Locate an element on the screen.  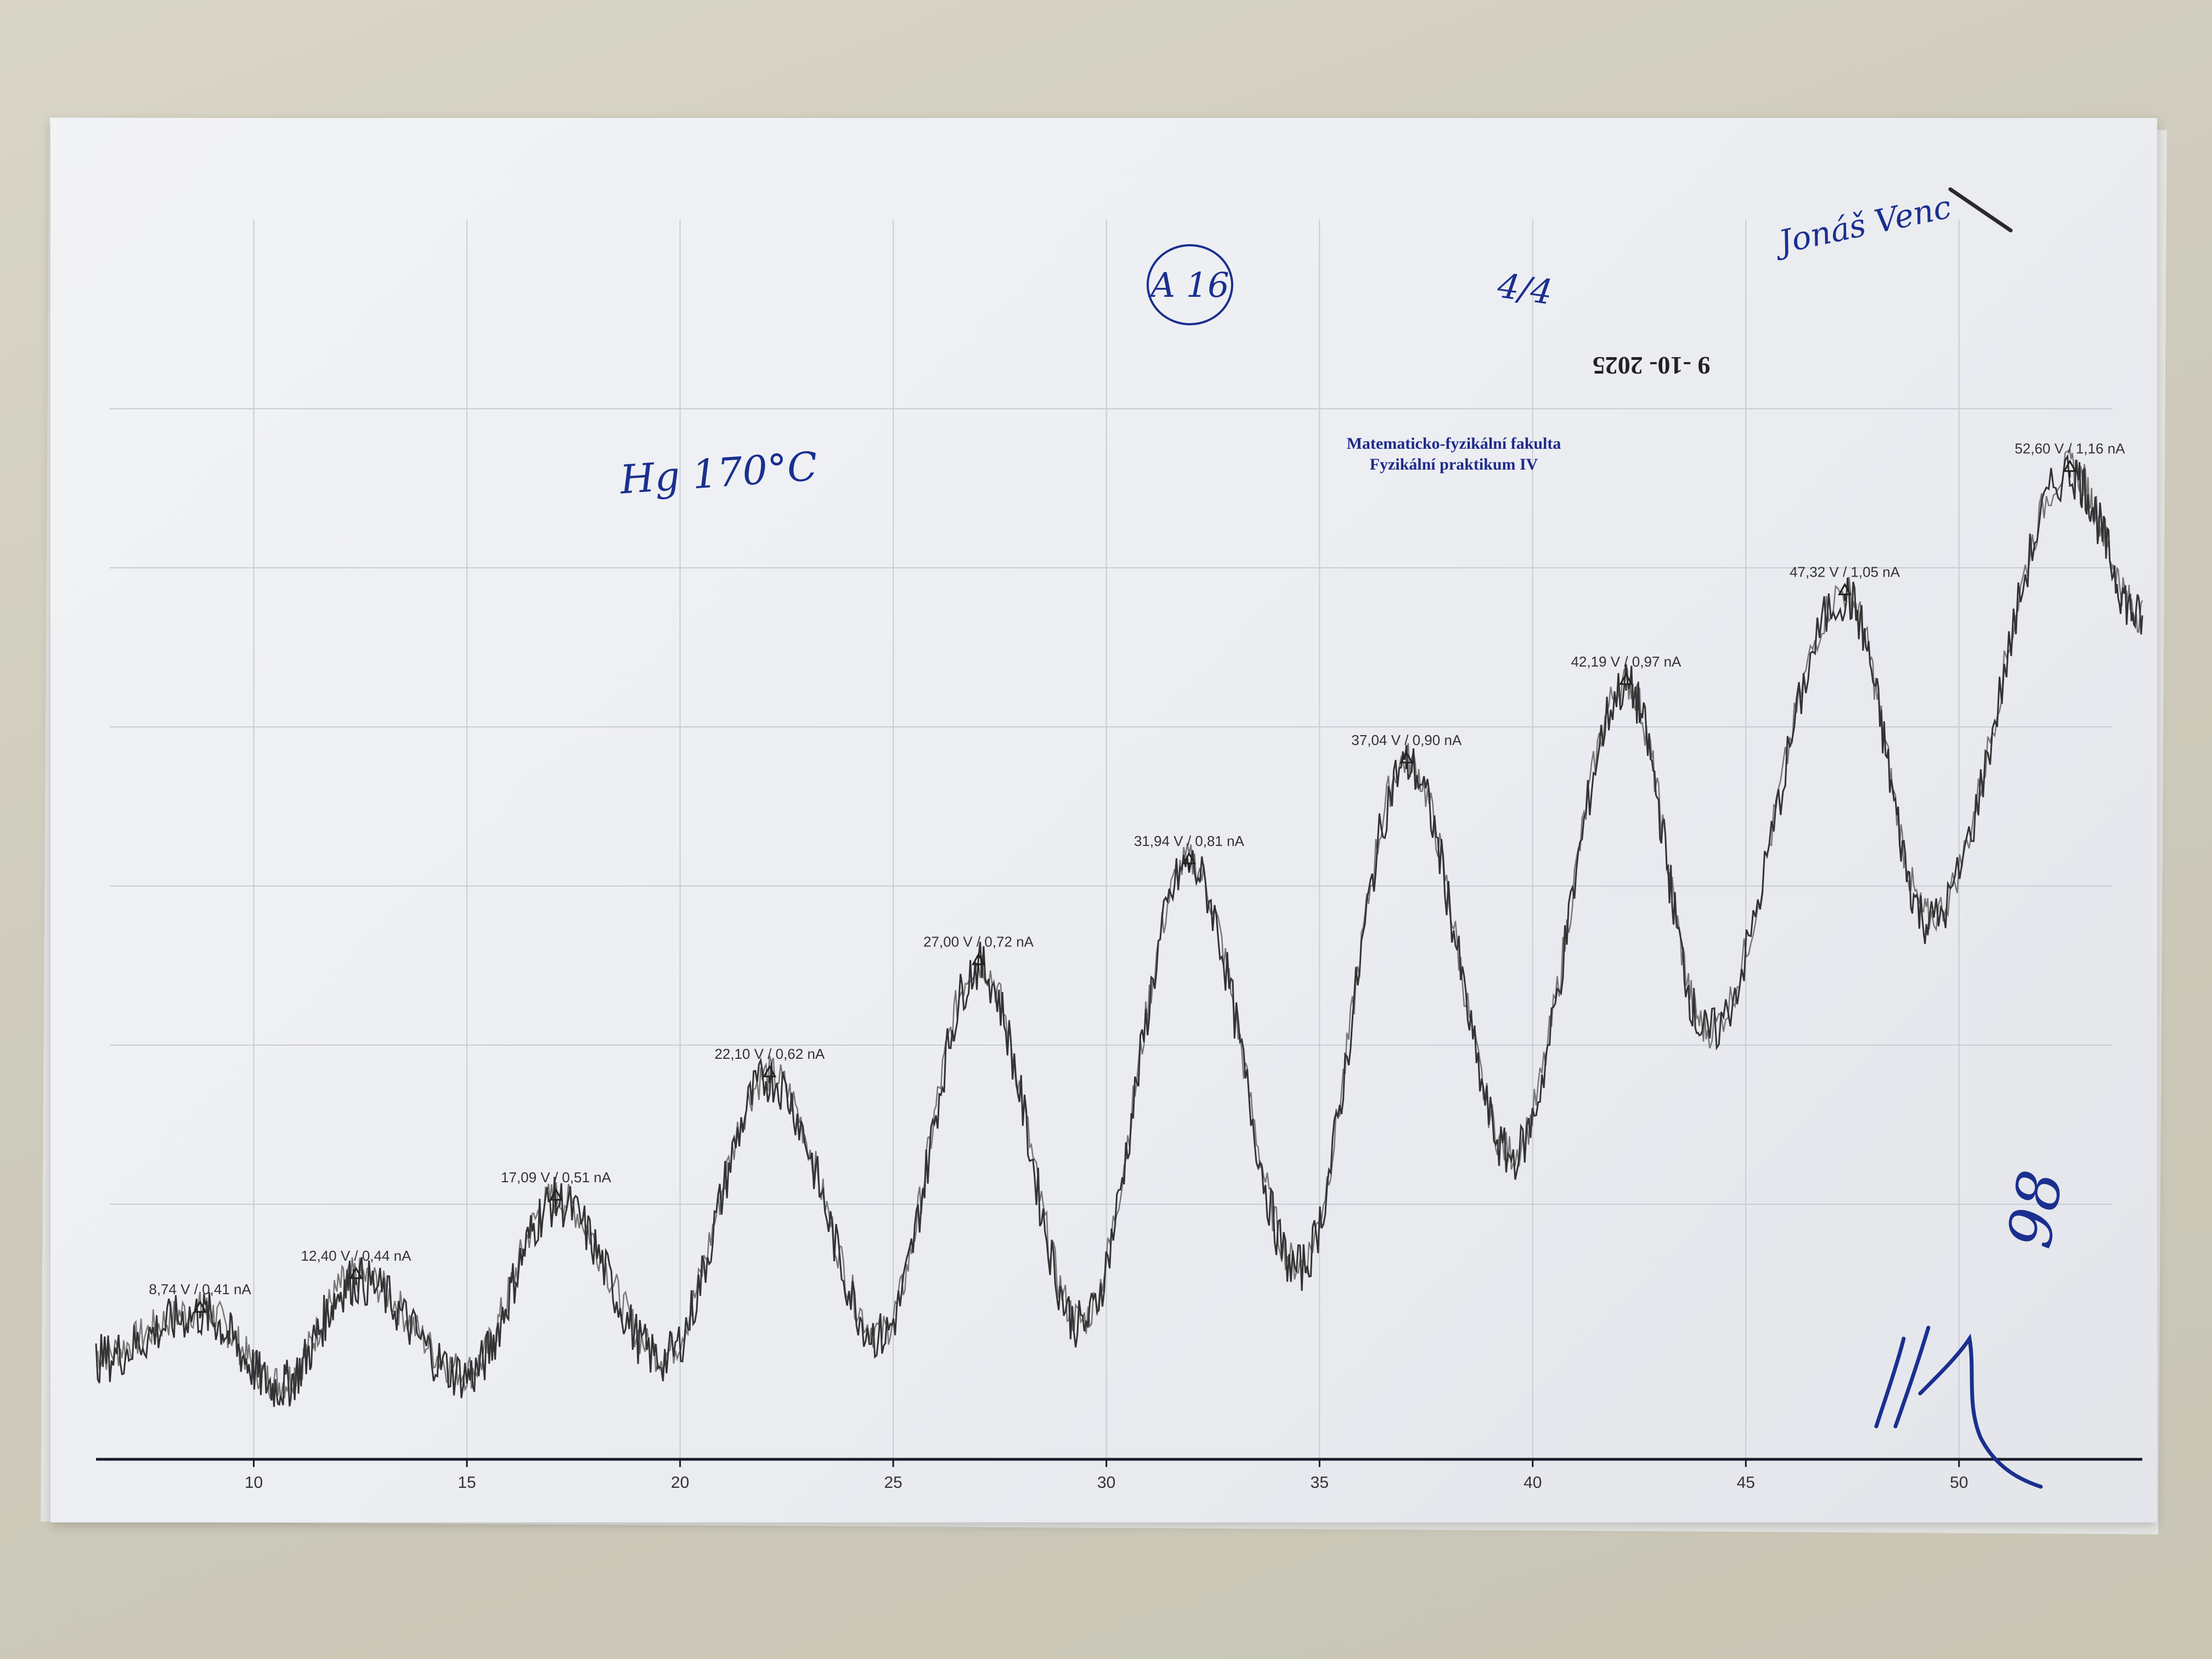
signature-stroke is located at coordinates (1958, 1407).